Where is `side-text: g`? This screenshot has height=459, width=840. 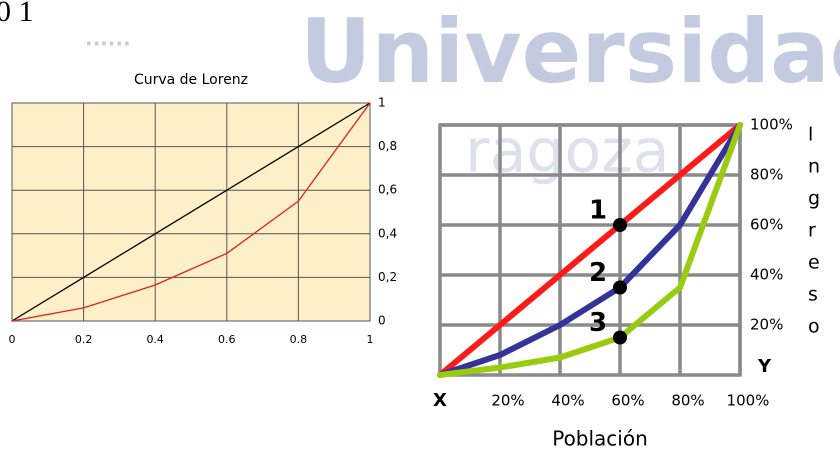
side-text: g is located at coordinates (814, 199).